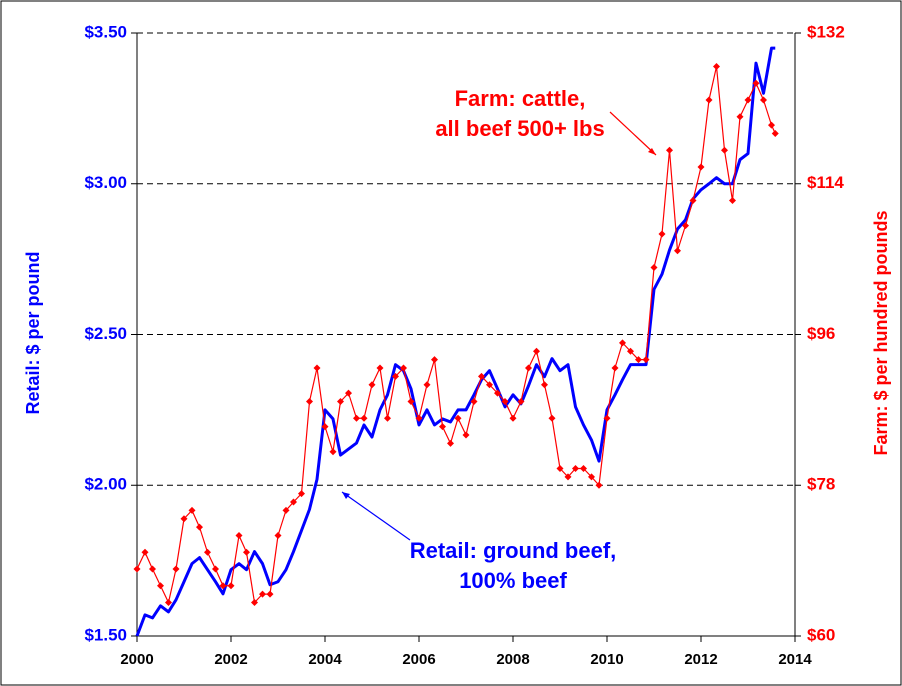 The width and height of the screenshot is (902, 686). I want to click on y-tick-label: $2.00, so click(105, 484).